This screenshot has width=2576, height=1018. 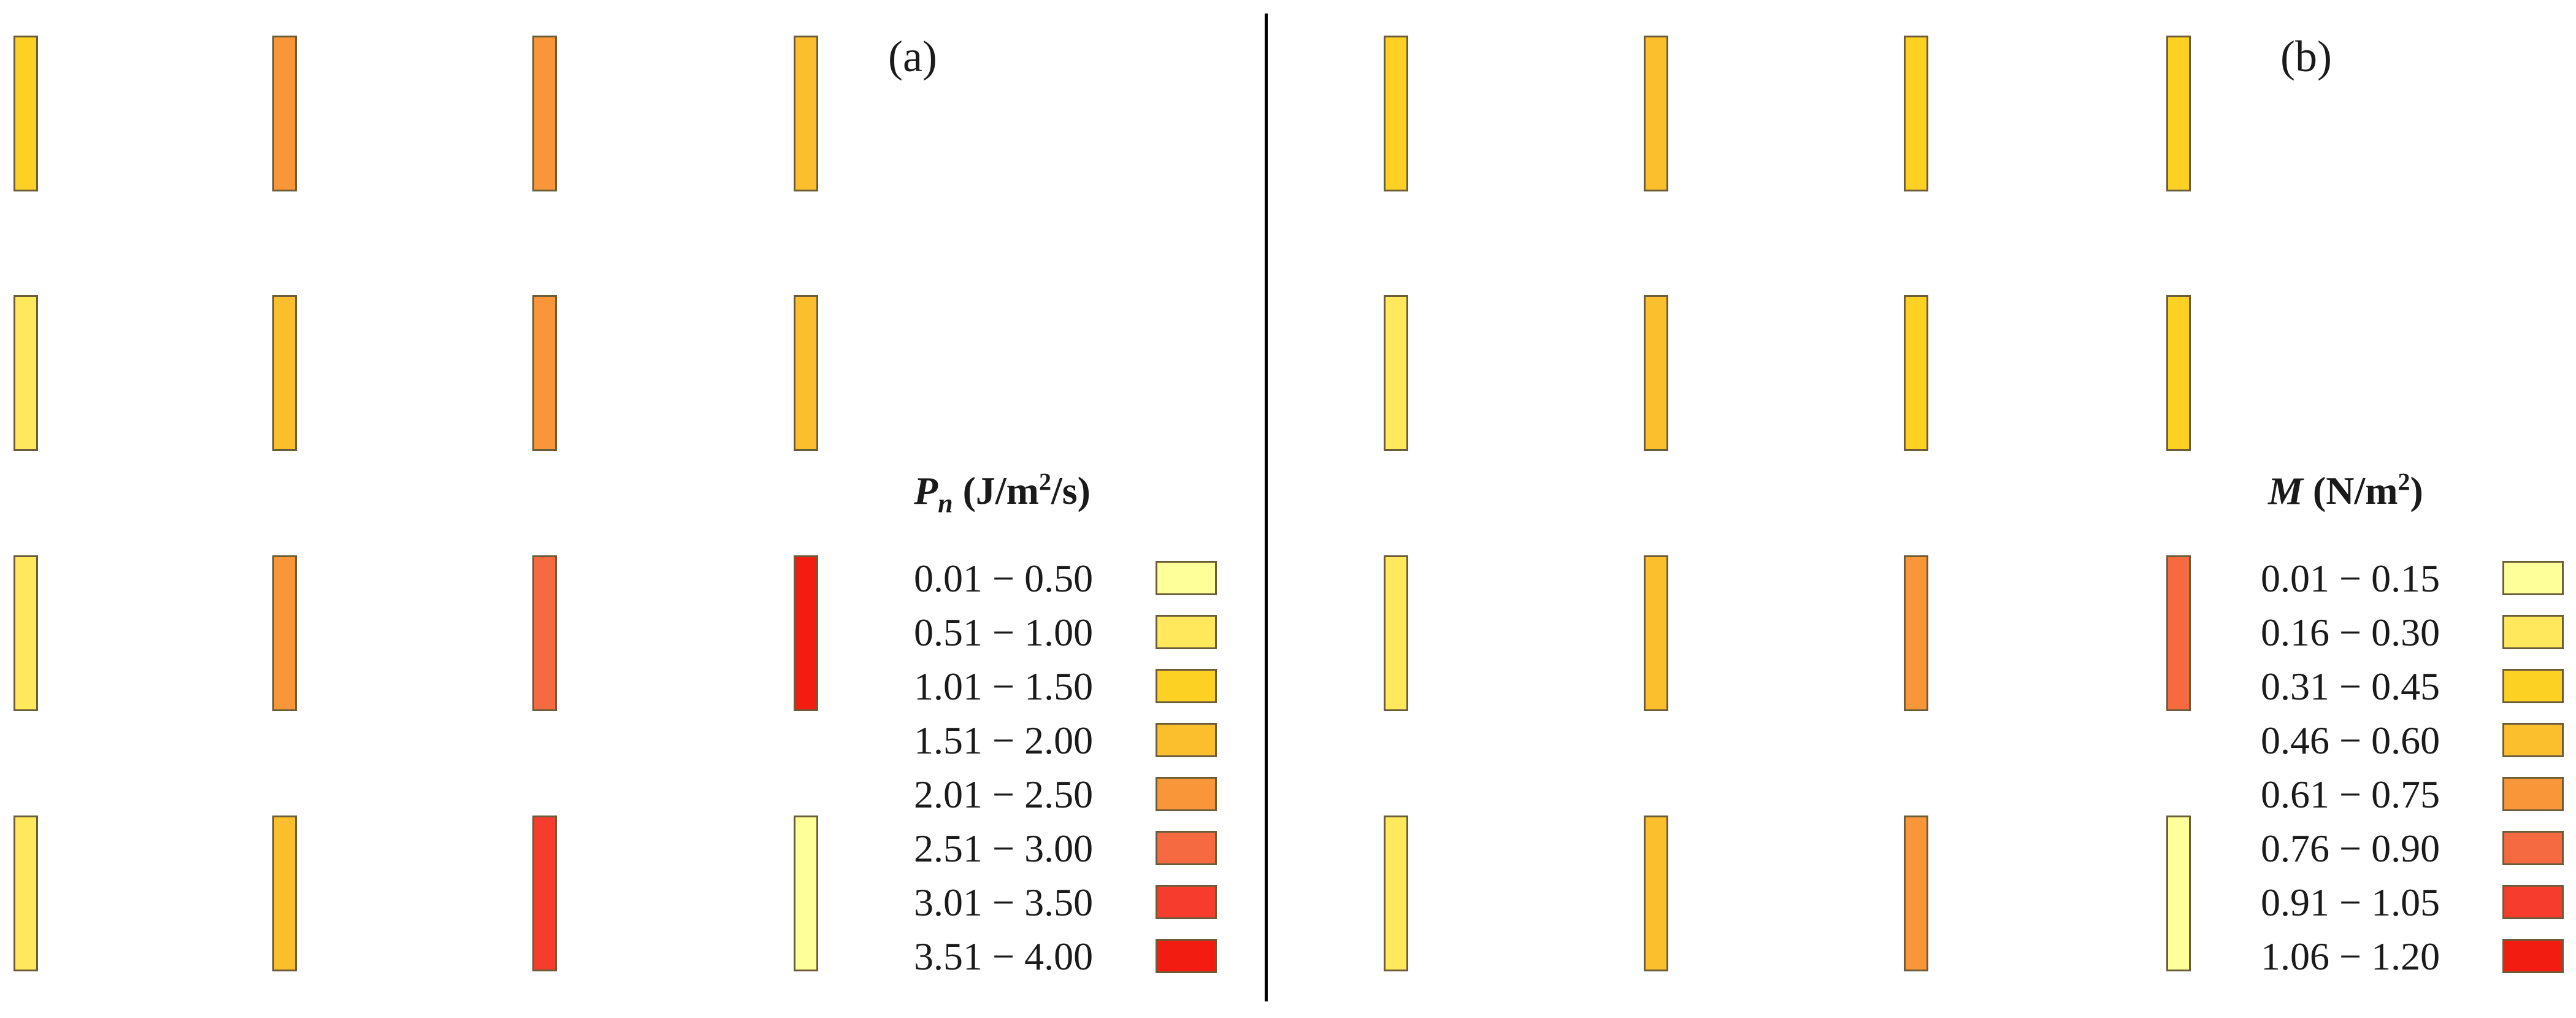 I want to click on legend-title: M (N/m2), so click(x=2345, y=493).